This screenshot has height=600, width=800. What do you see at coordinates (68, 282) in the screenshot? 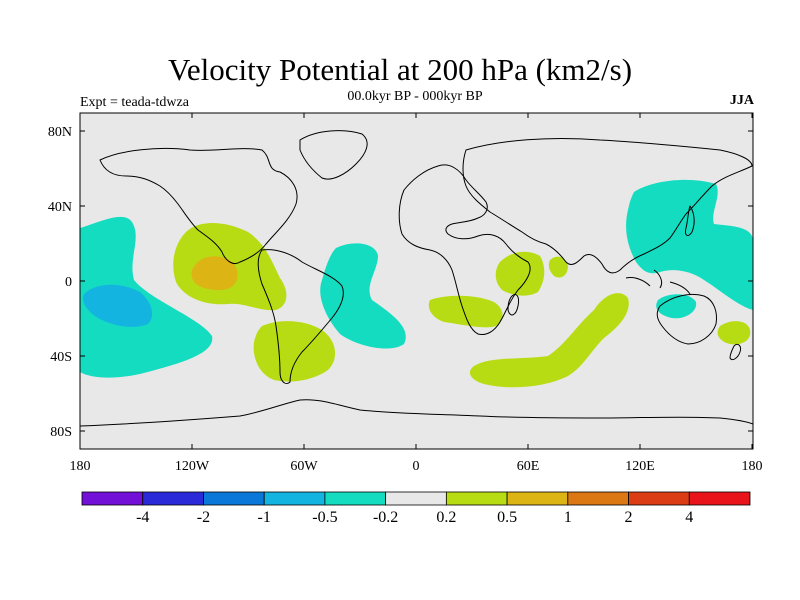
I see `lat-tick-label: 0` at bounding box center [68, 282].